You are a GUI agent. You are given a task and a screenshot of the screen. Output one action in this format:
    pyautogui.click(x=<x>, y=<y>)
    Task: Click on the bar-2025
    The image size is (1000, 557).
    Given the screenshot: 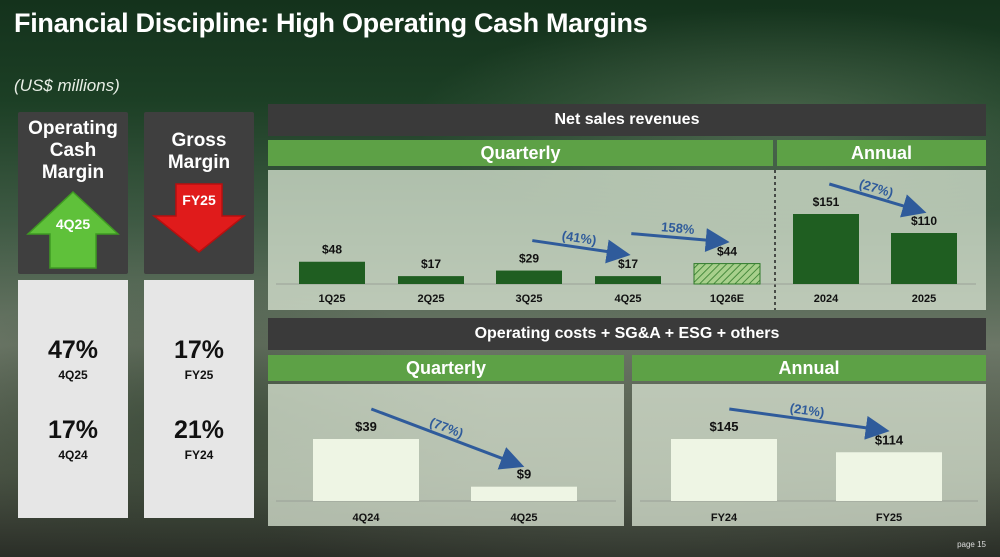 What is the action you would take?
    pyautogui.click(x=924, y=258)
    